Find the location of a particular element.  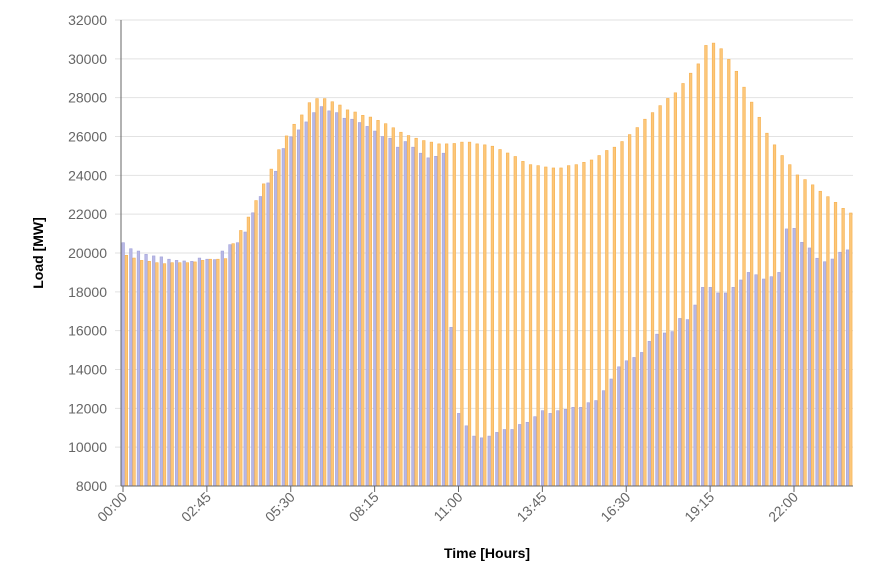

y-tick-label: 30000 is located at coordinates (87, 59).